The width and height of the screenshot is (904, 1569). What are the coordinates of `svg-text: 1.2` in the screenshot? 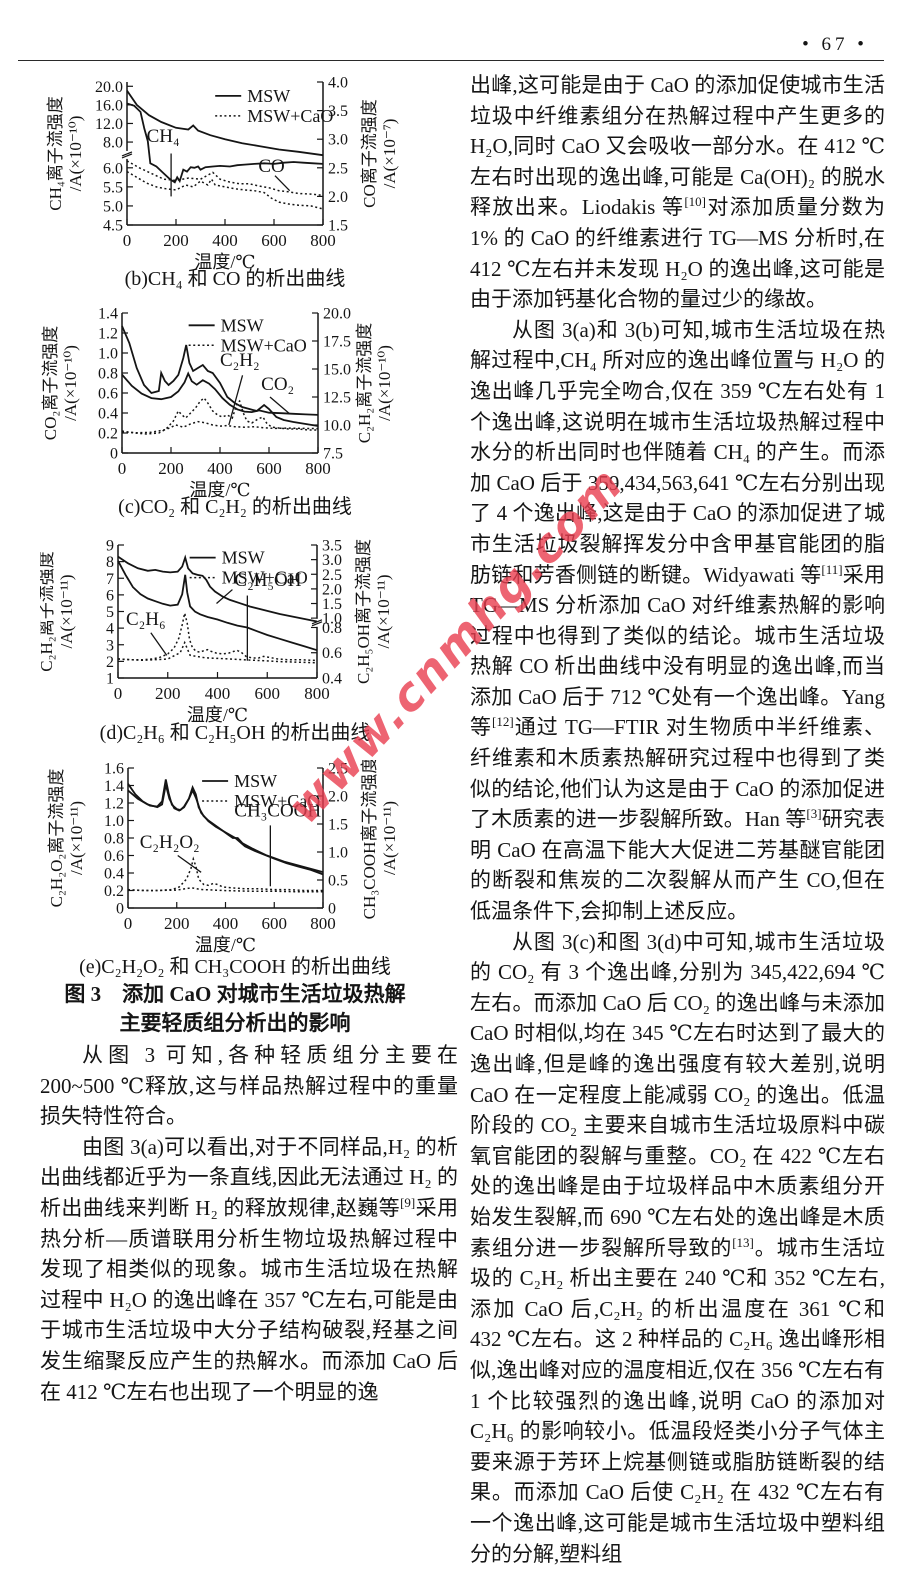 It's located at (108, 334).